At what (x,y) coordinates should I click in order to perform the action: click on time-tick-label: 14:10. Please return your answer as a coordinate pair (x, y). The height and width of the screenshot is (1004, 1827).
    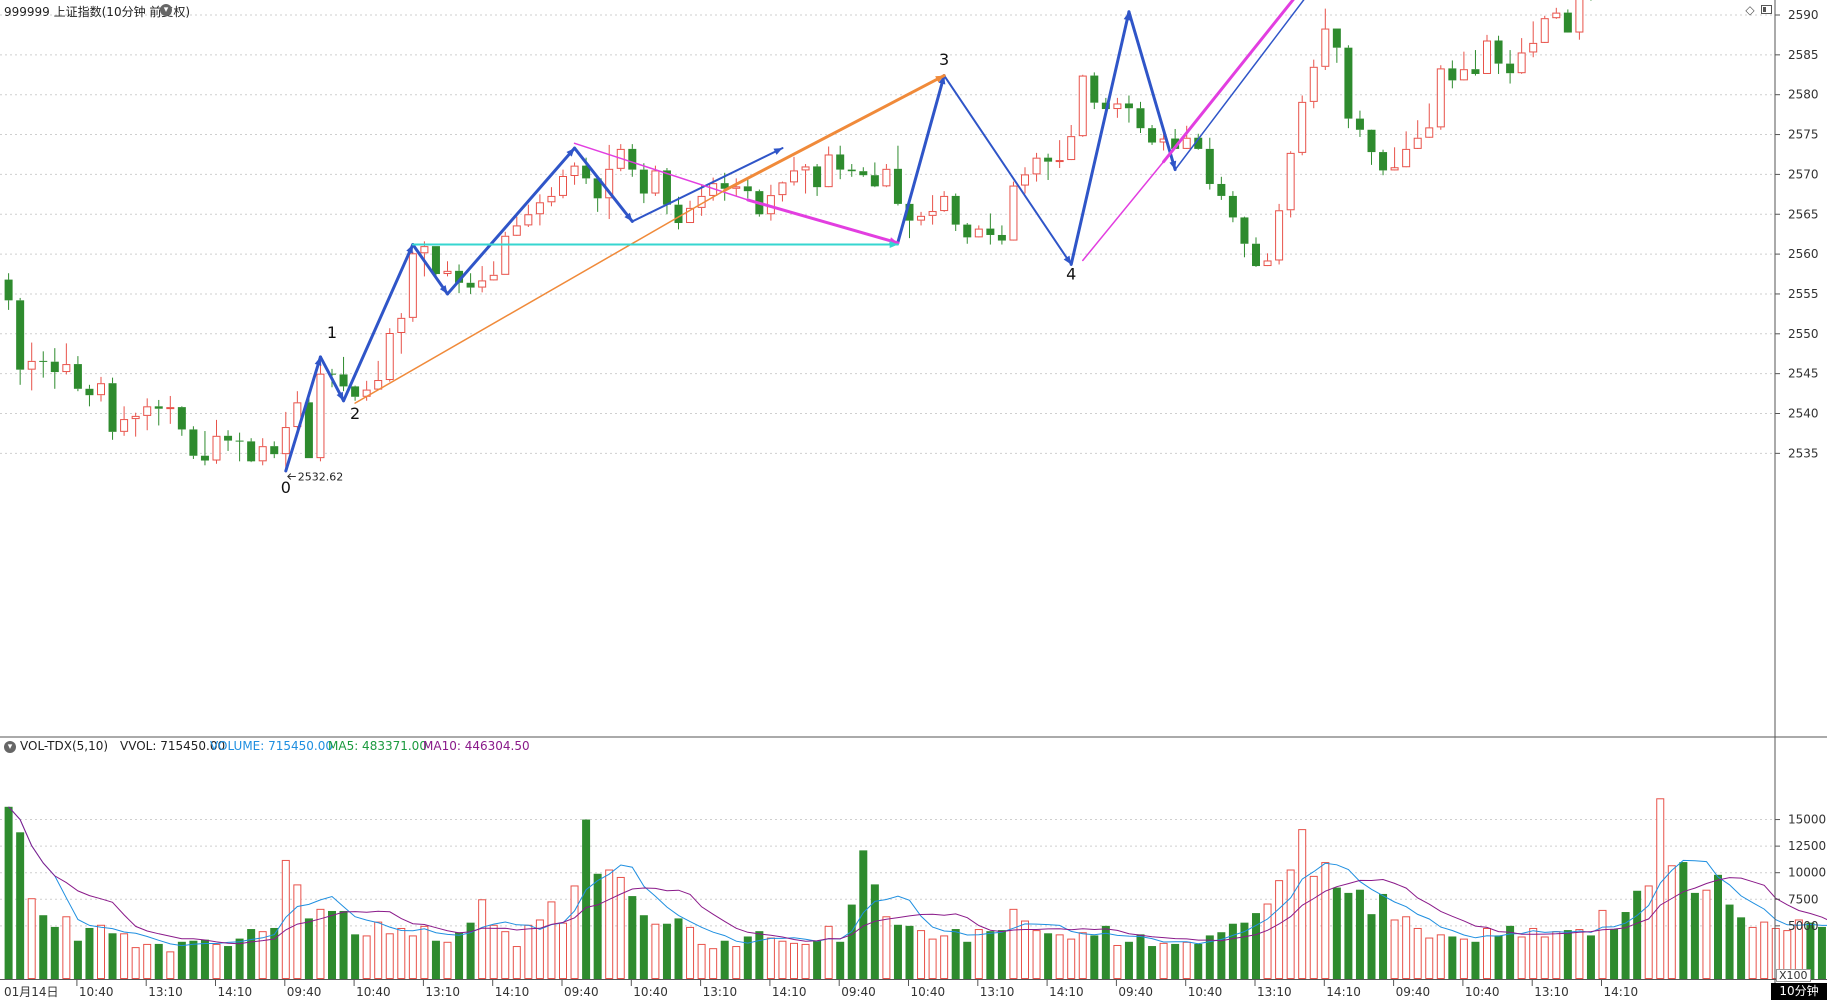
    Looking at the image, I should click on (512, 992).